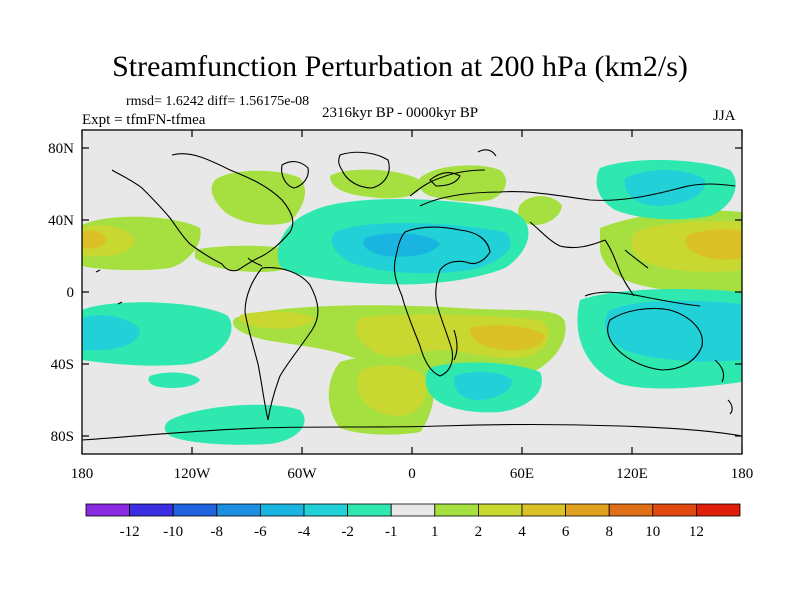 The width and height of the screenshot is (800, 600). Describe the element at coordinates (218, 101) in the screenshot. I see `stats-label: rmsd= 1.6242 diff= 1.56175e-08` at that location.